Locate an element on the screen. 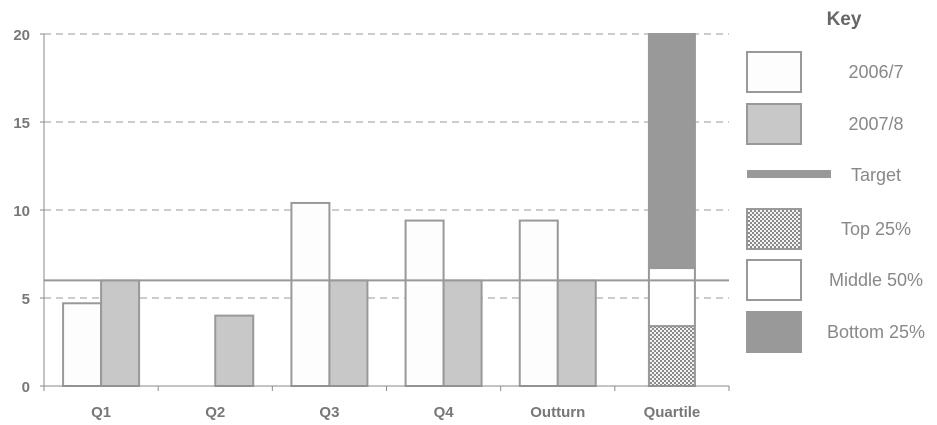 The image size is (937, 425). legend-label-middle-50: Middle 50% is located at coordinates (876, 280).